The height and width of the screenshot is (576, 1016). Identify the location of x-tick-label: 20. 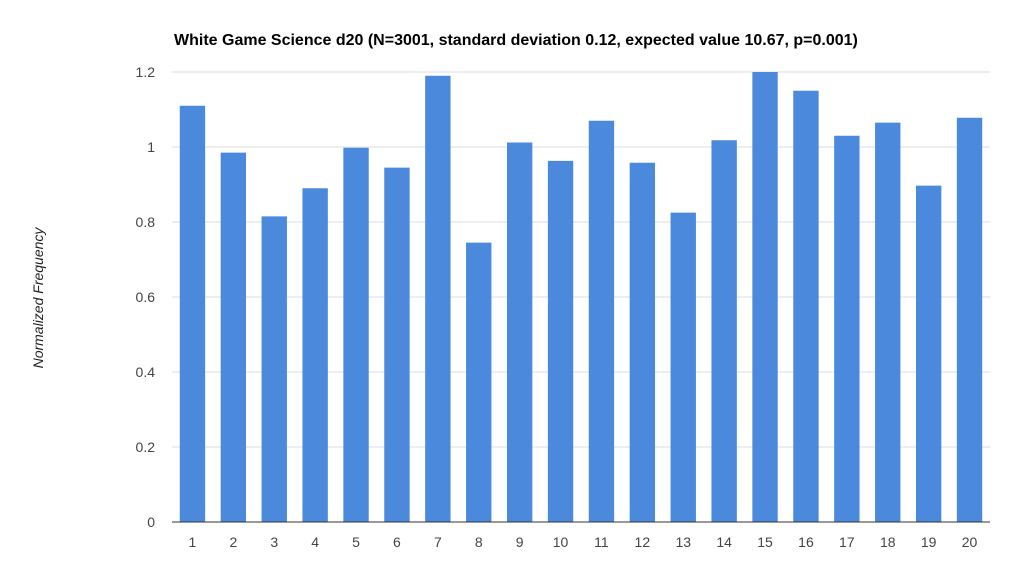
(970, 542).